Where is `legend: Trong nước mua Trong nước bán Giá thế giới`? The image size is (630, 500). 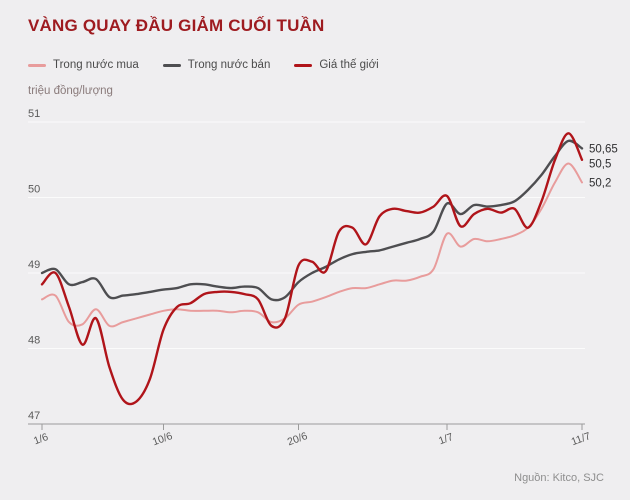
legend: Trong nước mua Trong nước bán Giá thế giới is located at coordinates (203, 65).